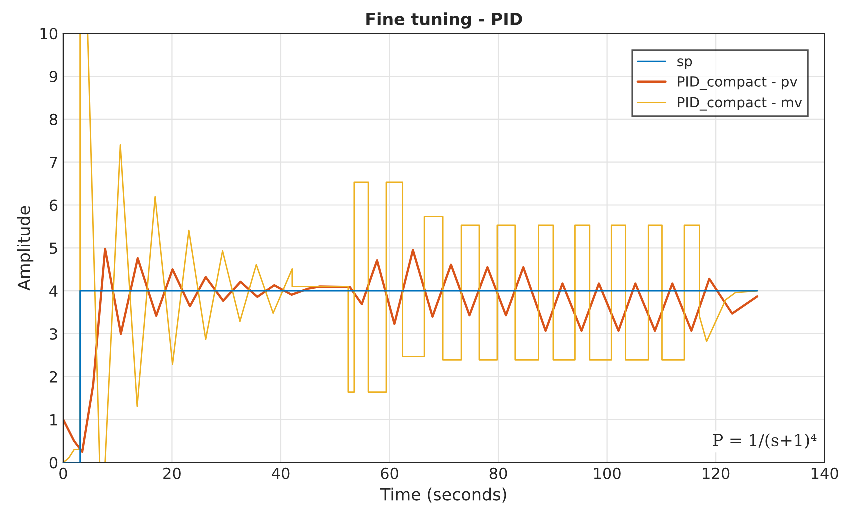 The height and width of the screenshot is (517, 846). Describe the element at coordinates (49, 34) in the screenshot. I see `y-tick-label: 10` at that location.